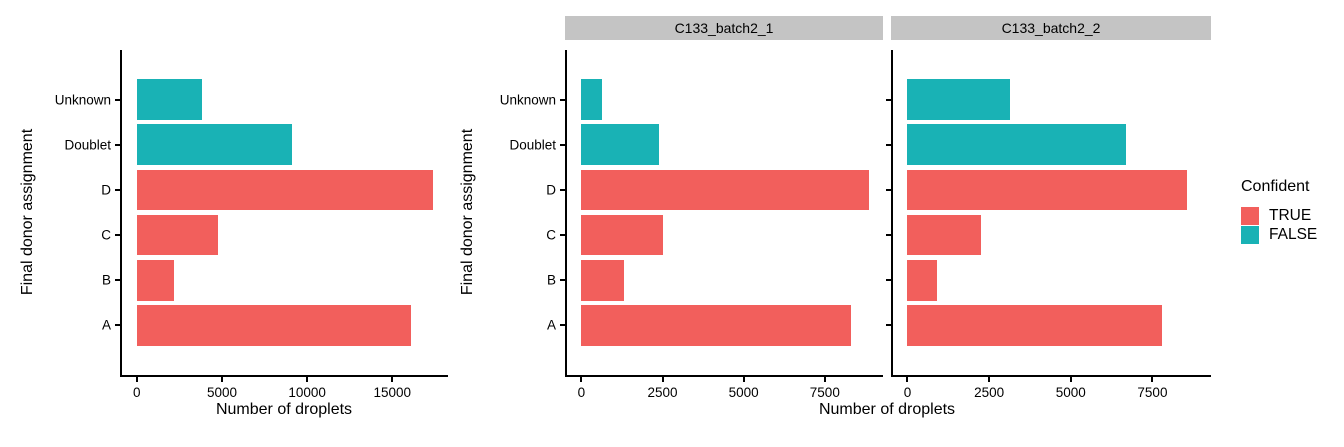  What do you see at coordinates (307, 392) in the screenshot?
I see `x-tick-label-10000: 10000` at bounding box center [307, 392].